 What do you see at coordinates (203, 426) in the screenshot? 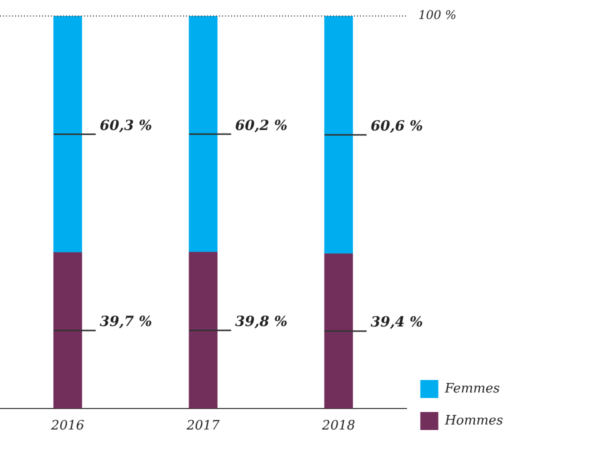
I see `x-tick-label: 2017` at bounding box center [203, 426].